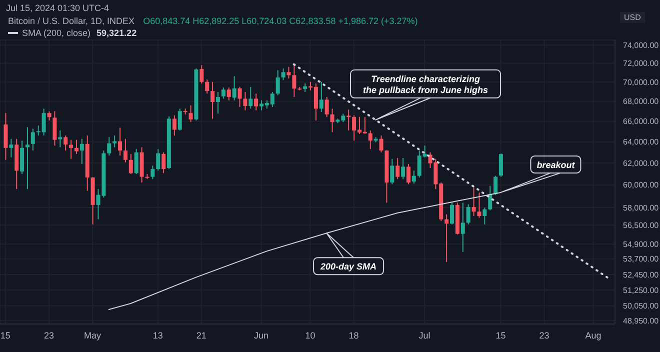  What do you see at coordinates (641, 185) in the screenshot?
I see `y-tick-label: 60,000.00` at bounding box center [641, 185].